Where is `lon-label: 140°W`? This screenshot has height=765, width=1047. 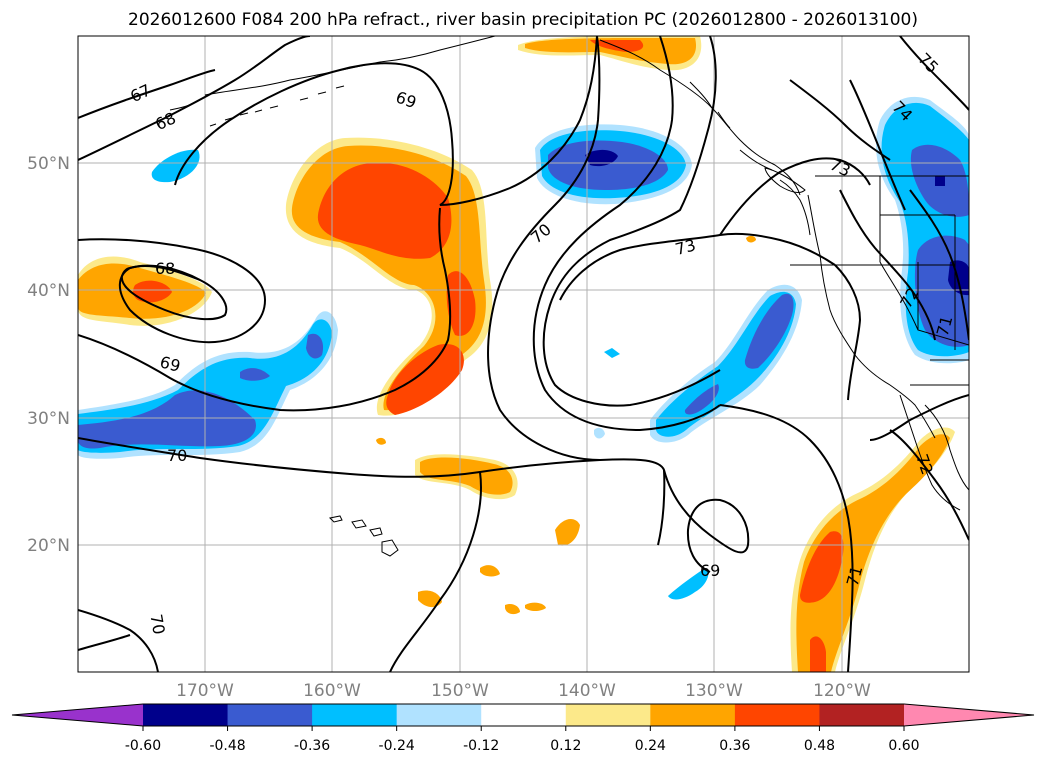
lon-label: 140°W is located at coordinates (587, 691).